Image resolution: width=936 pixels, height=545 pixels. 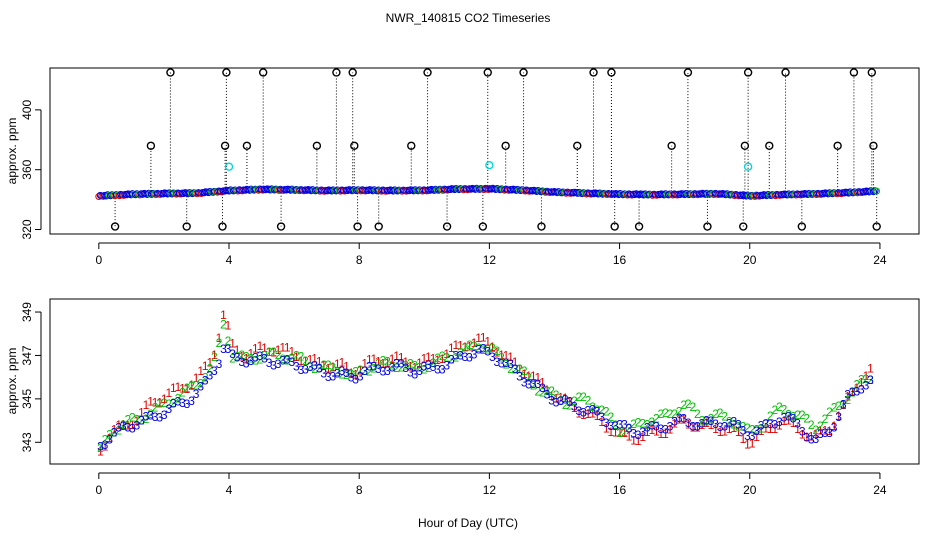 What do you see at coordinates (229, 260) in the screenshot?
I see `top-panel-x-tick-label: 4` at bounding box center [229, 260].